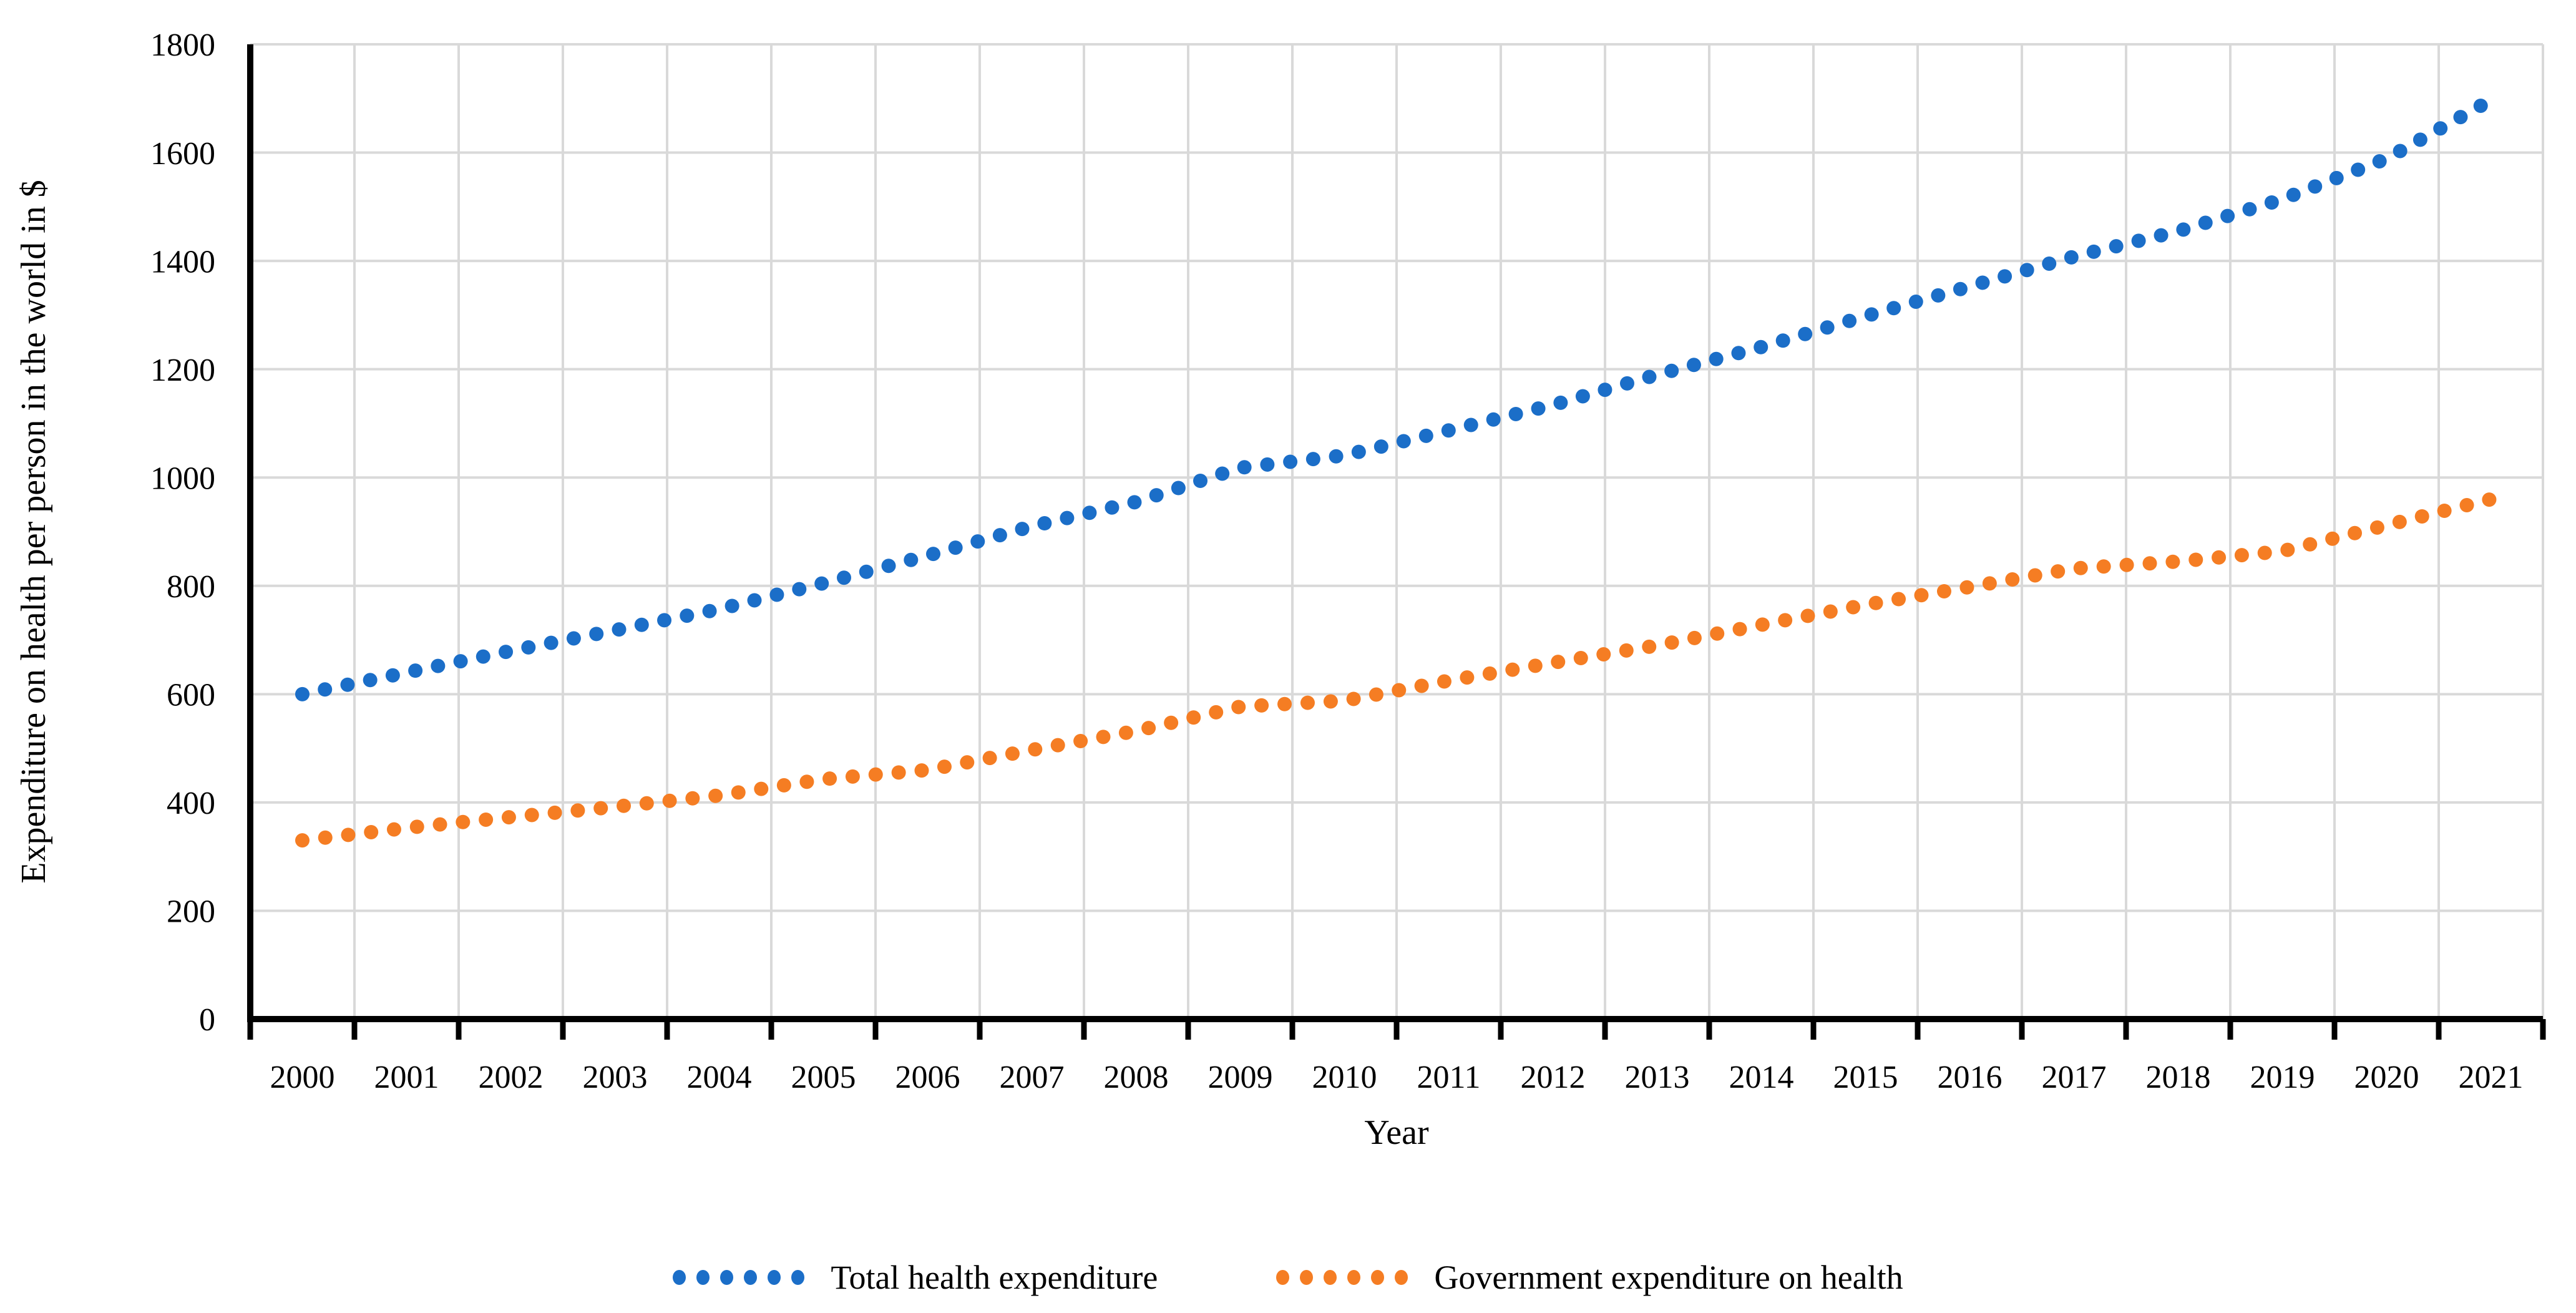  I want to click on x-tick-label: 2008, so click(1136, 1077).